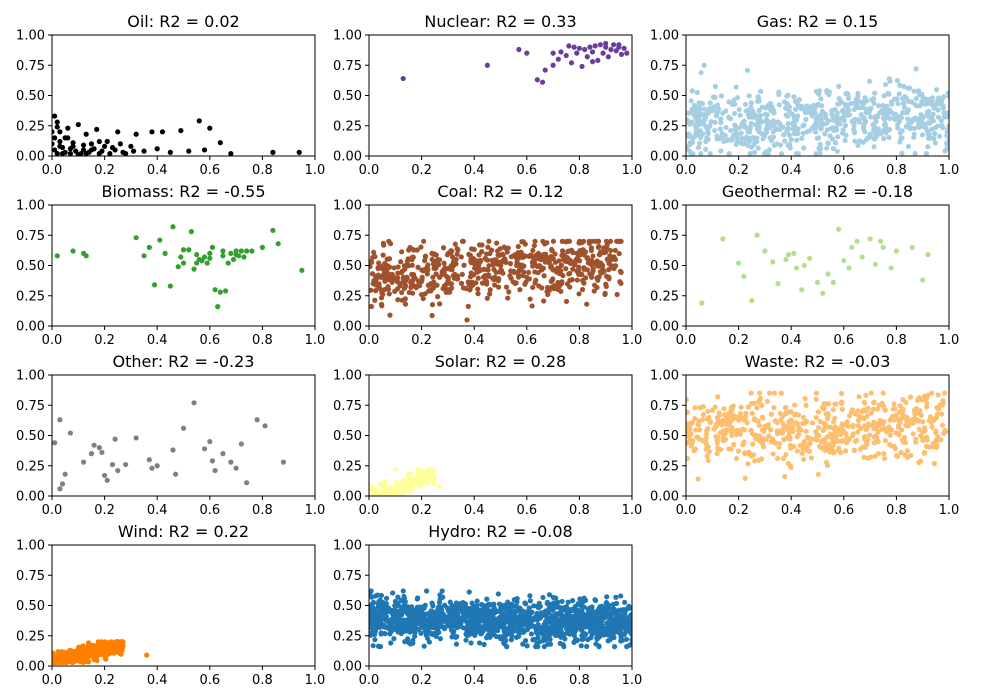  What do you see at coordinates (421, 170) in the screenshot?
I see `x-tick-label: 0.2` at bounding box center [421, 170].